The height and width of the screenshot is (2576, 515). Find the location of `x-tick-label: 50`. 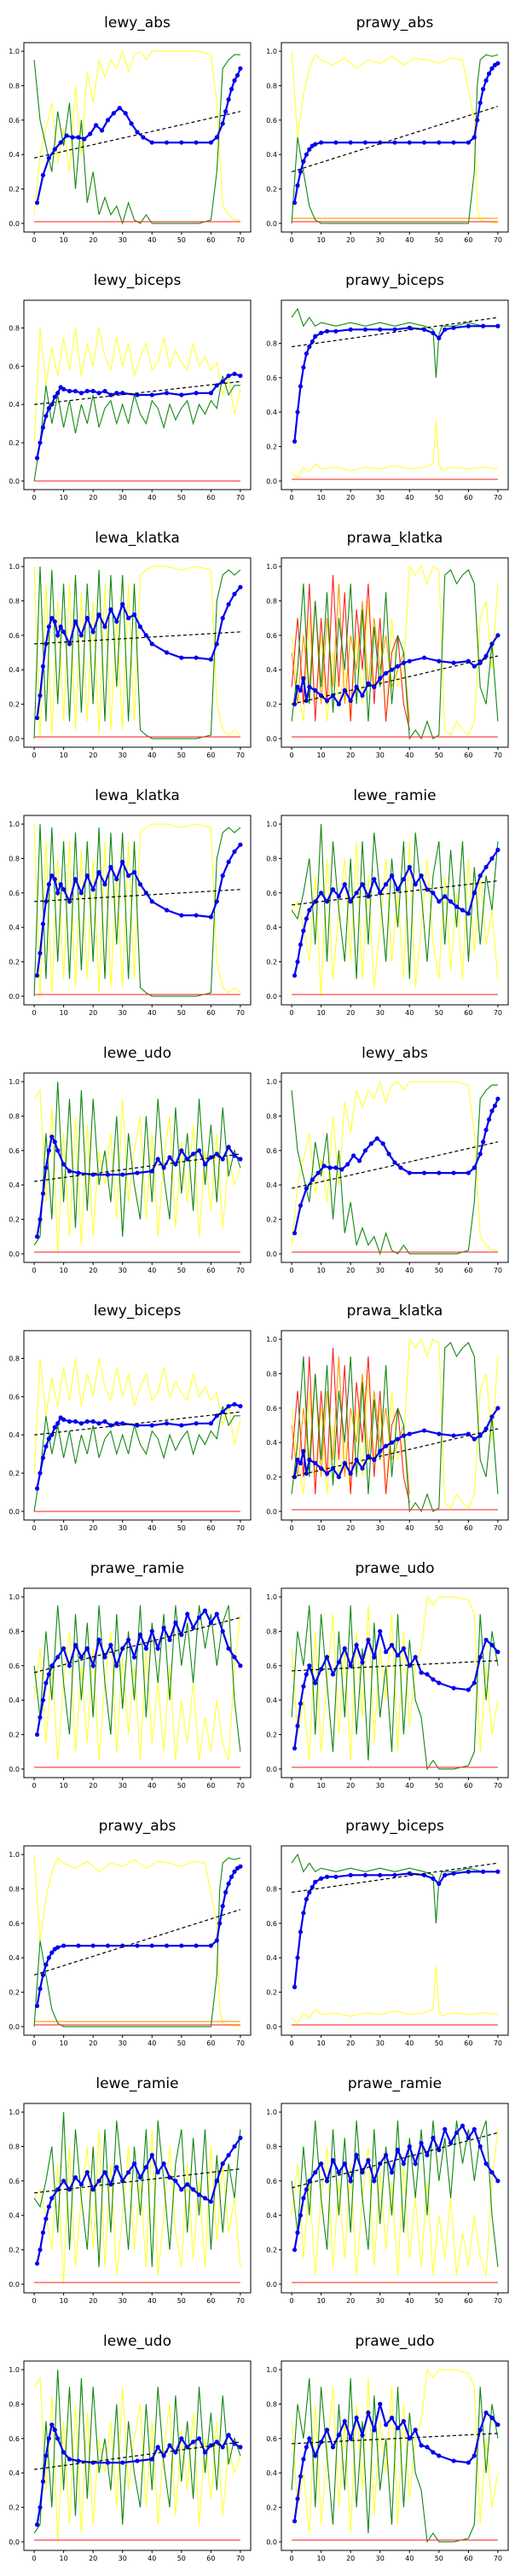

x-tick-label: 50 is located at coordinates (439, 2301).